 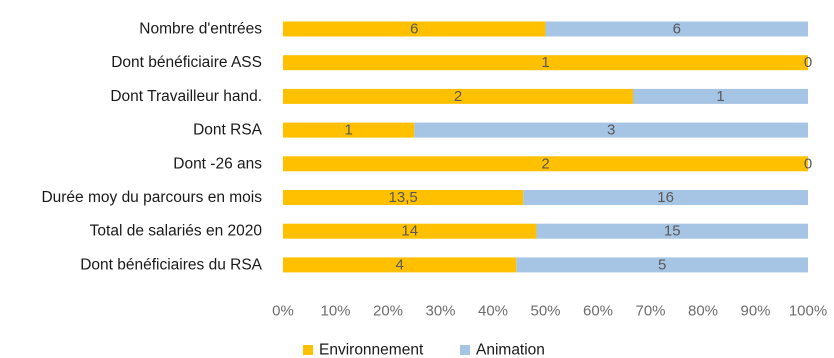 I want to click on x-tick-label: 0%, so click(x=283, y=311).